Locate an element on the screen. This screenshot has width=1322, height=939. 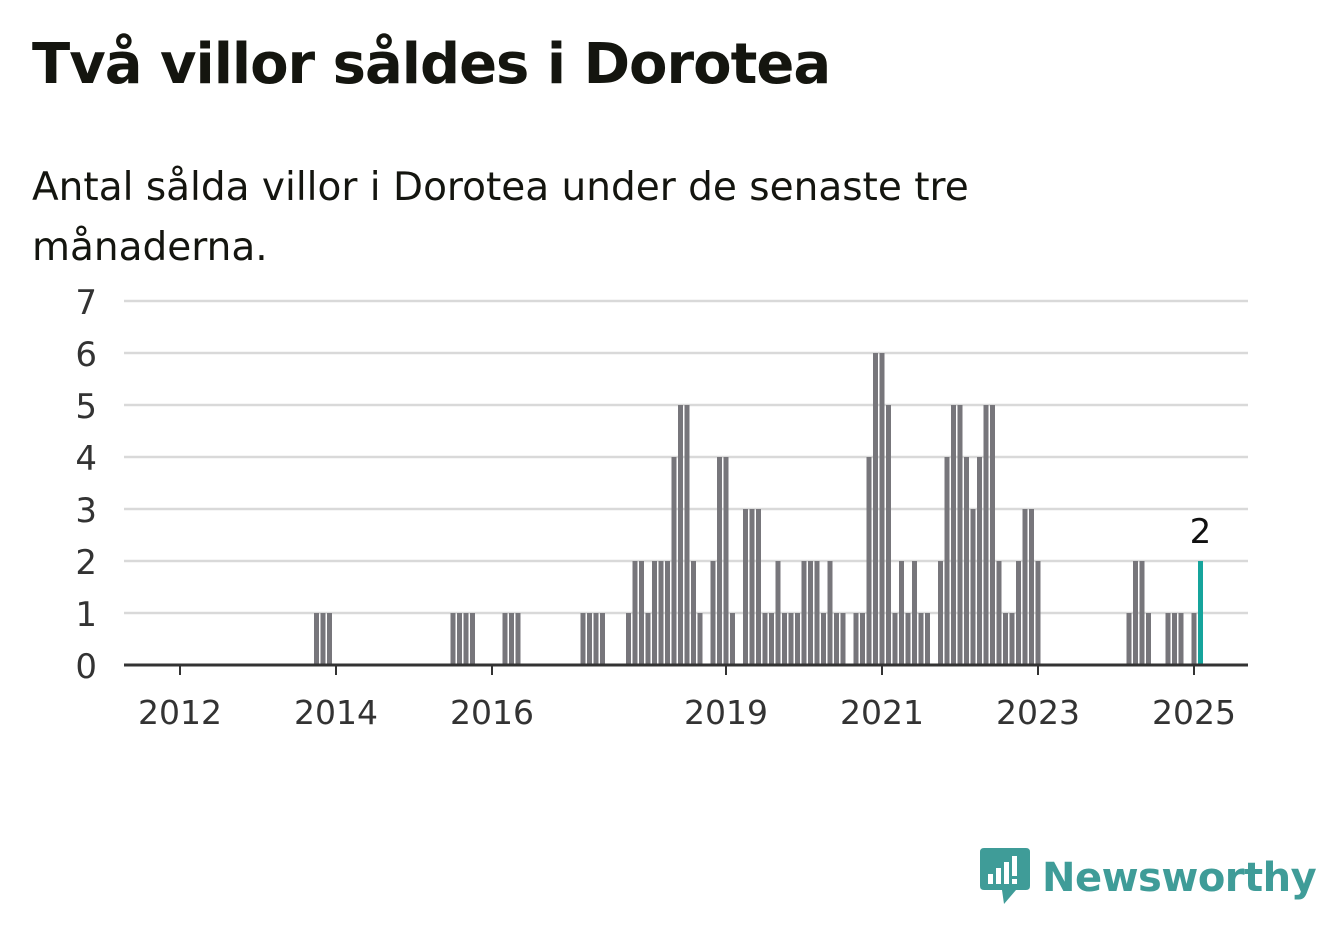
x-tick-label: 2019 is located at coordinates (726, 712).